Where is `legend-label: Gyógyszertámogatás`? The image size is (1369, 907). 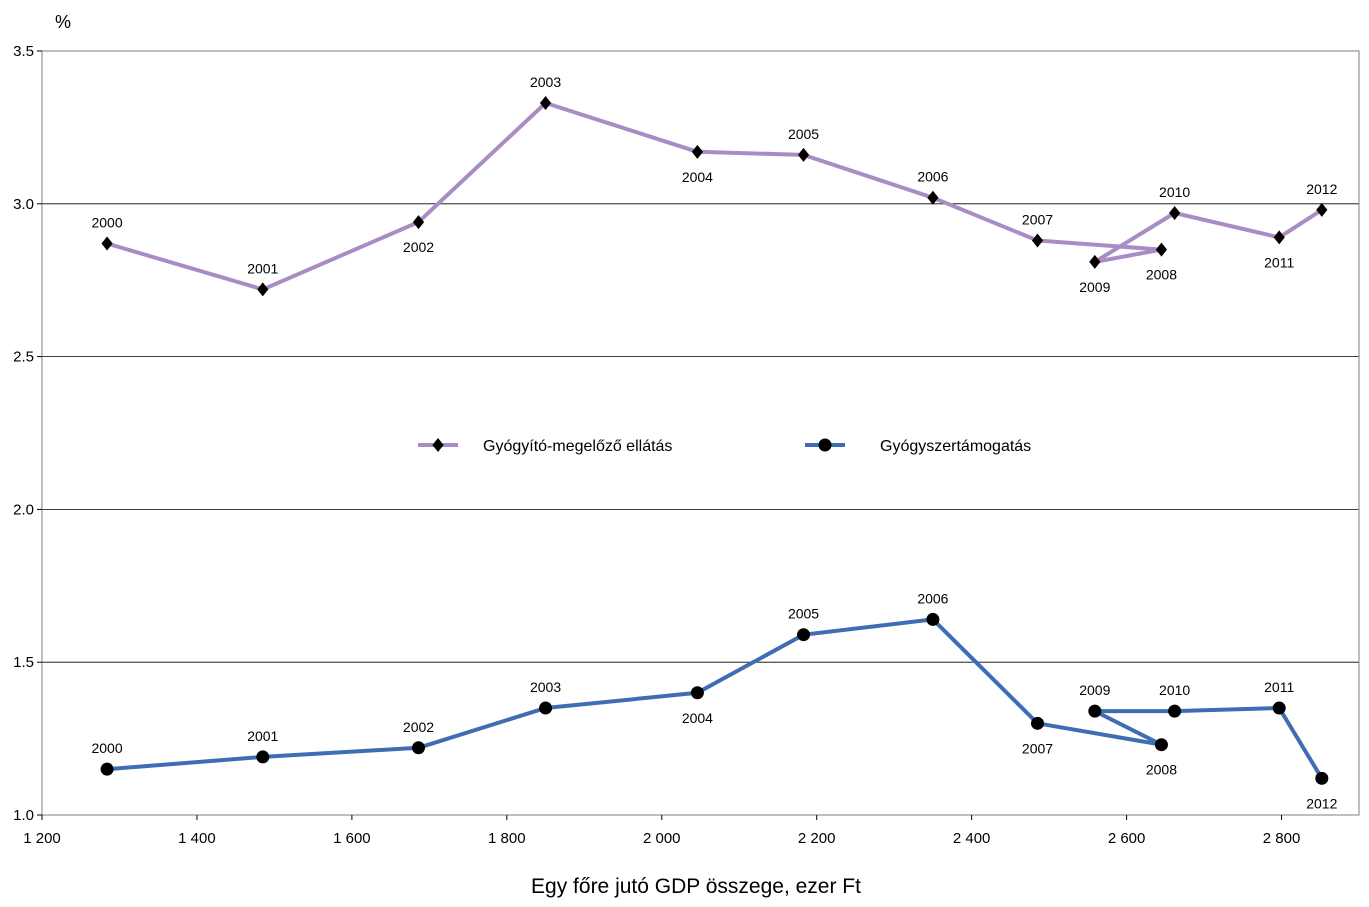
legend-label: Gyógyszertámogatás is located at coordinates (955, 446).